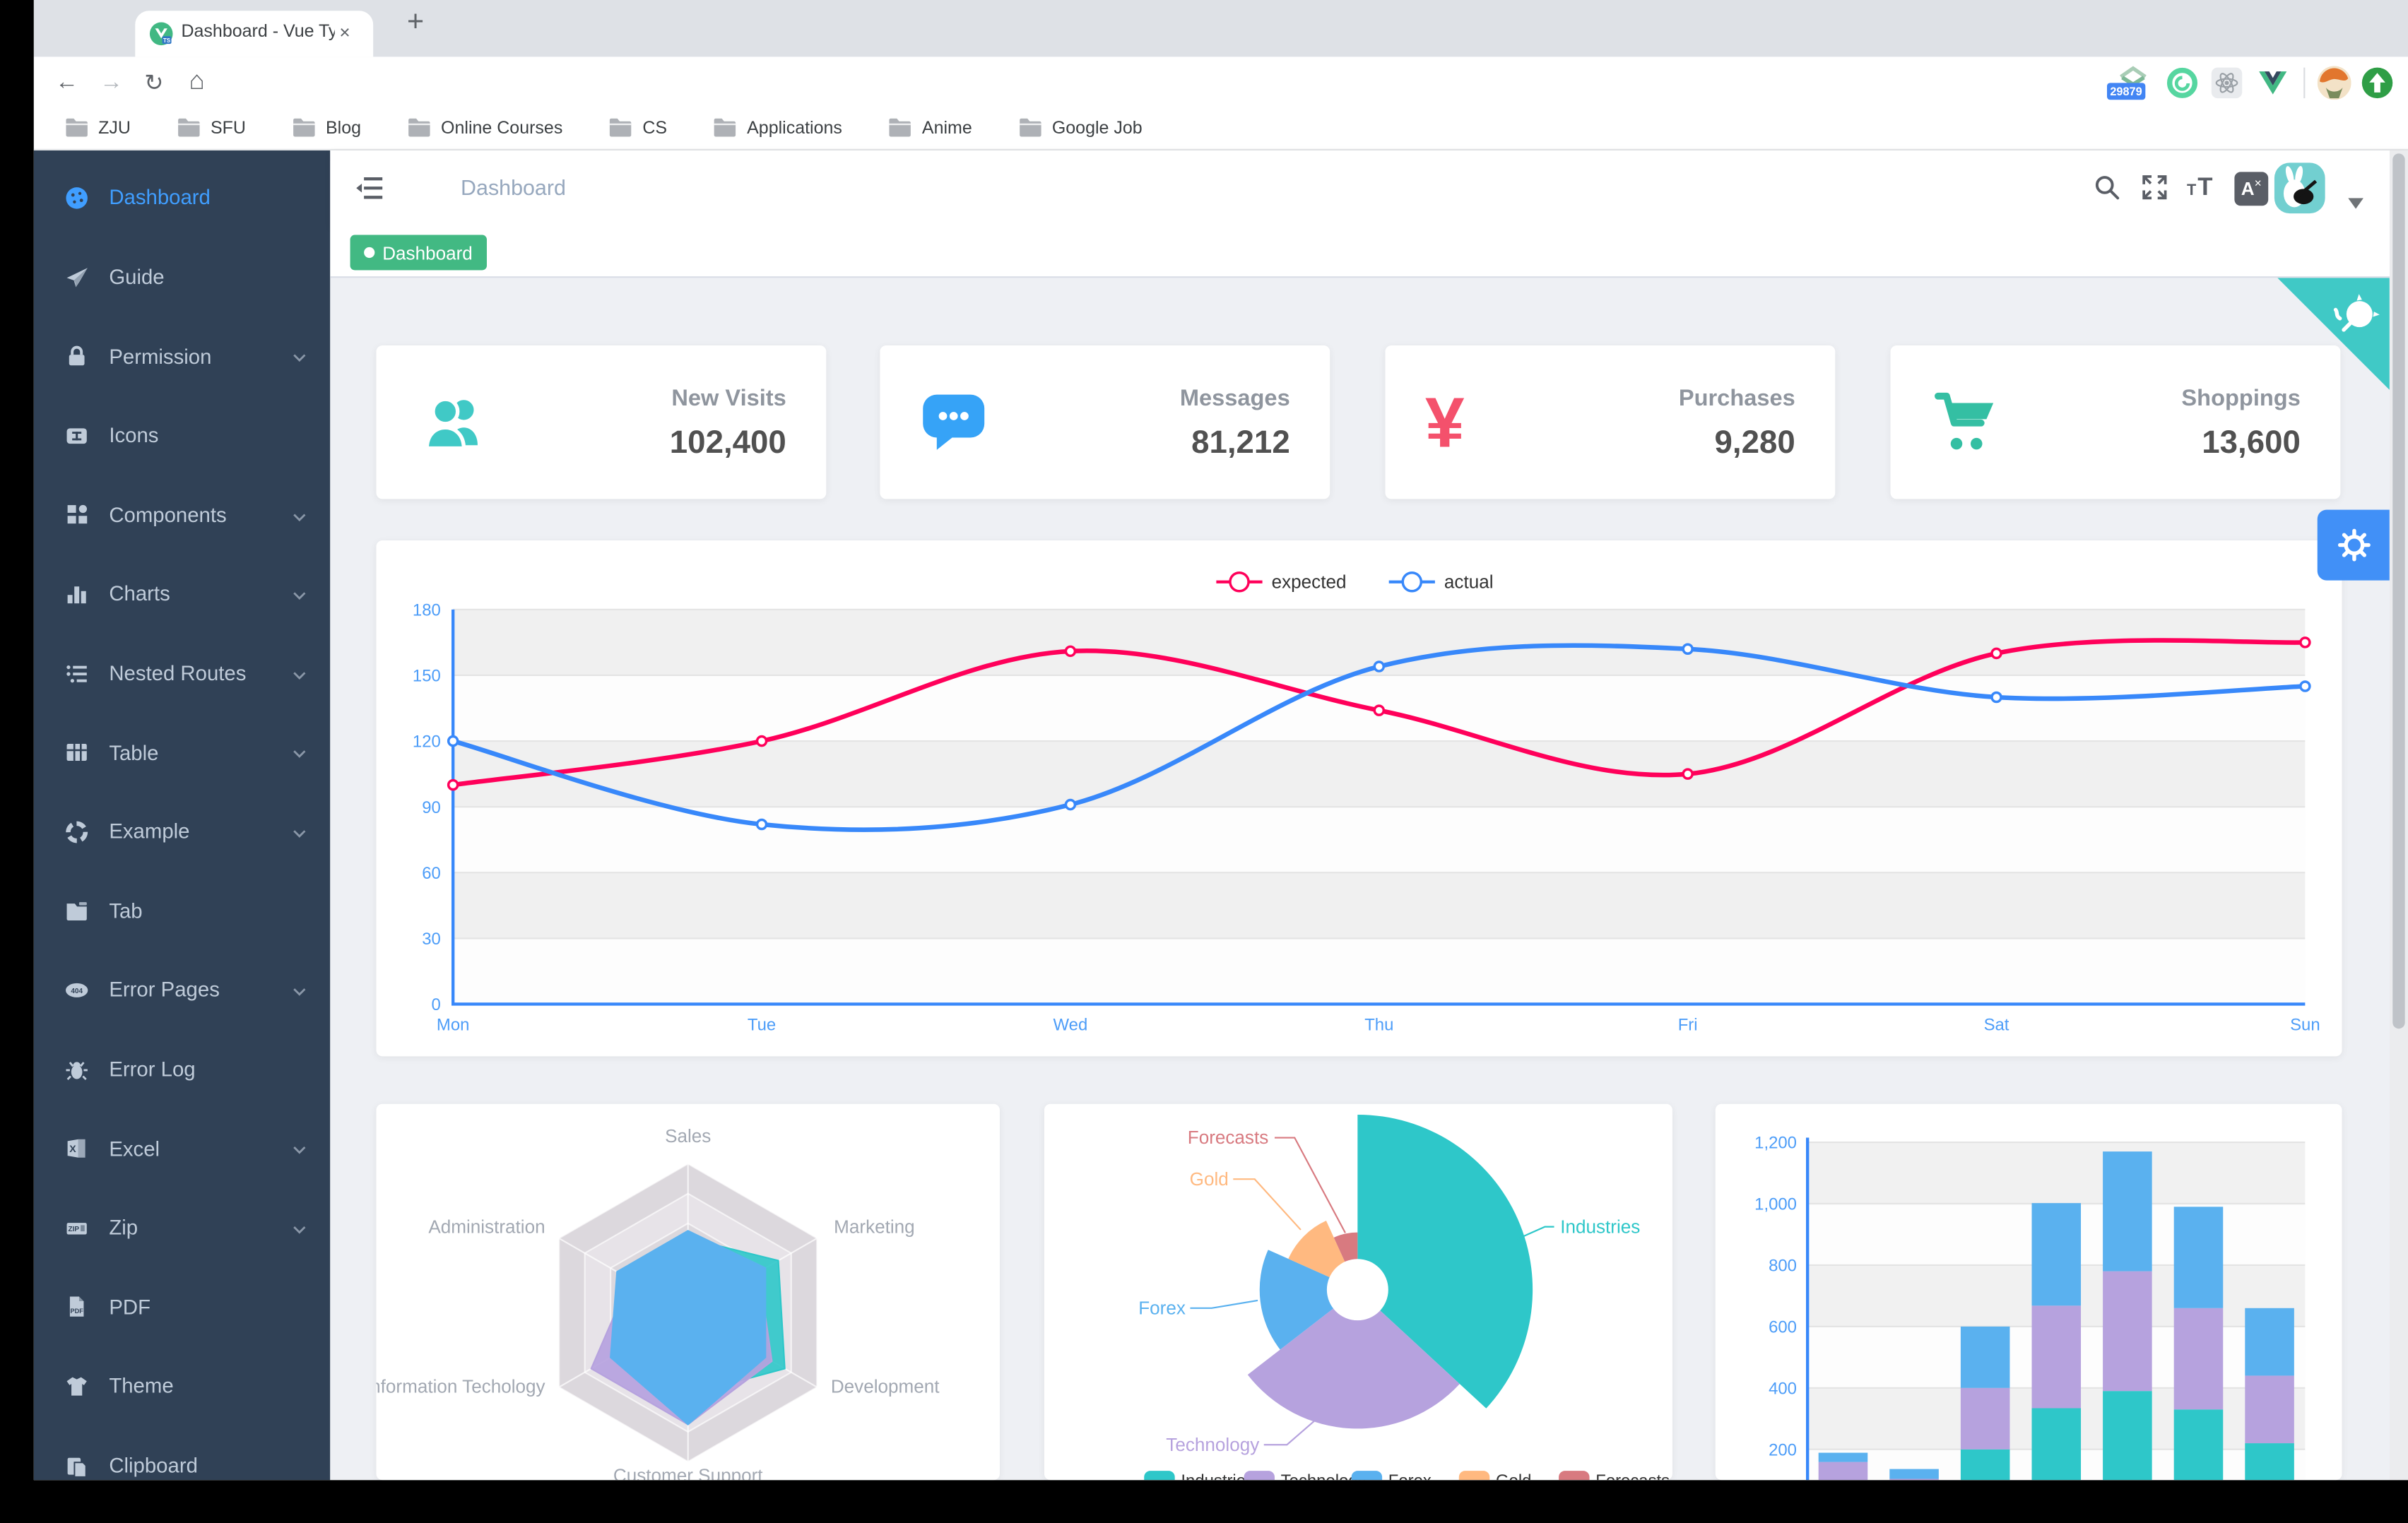 The image size is (2408, 1523). Describe the element at coordinates (2227, 83) in the screenshot. I see `extension-react-icon` at that location.